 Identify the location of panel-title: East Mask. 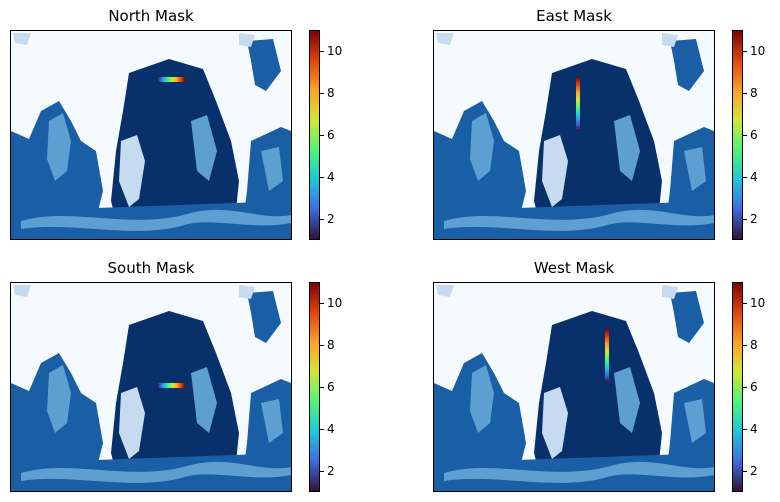
(574, 16).